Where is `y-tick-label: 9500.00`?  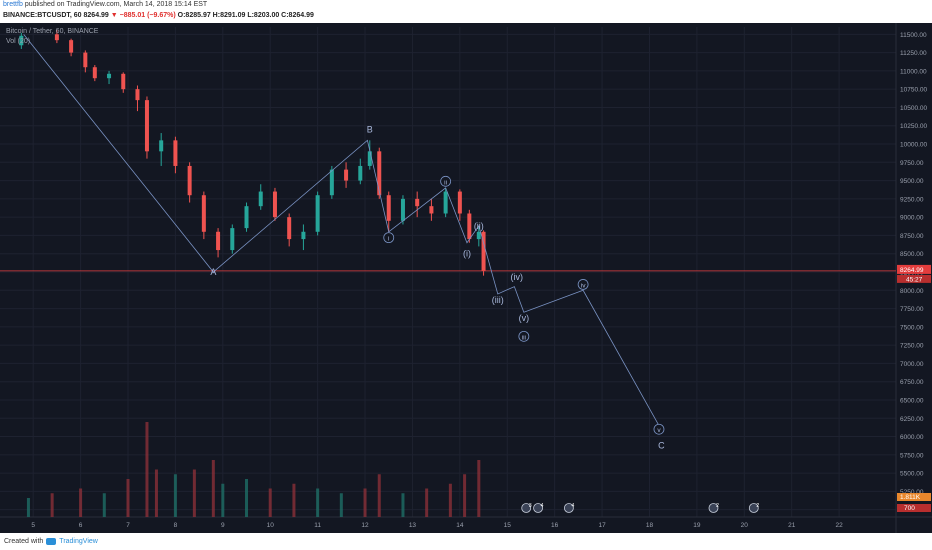
y-tick-label: 9500.00 is located at coordinates (912, 181).